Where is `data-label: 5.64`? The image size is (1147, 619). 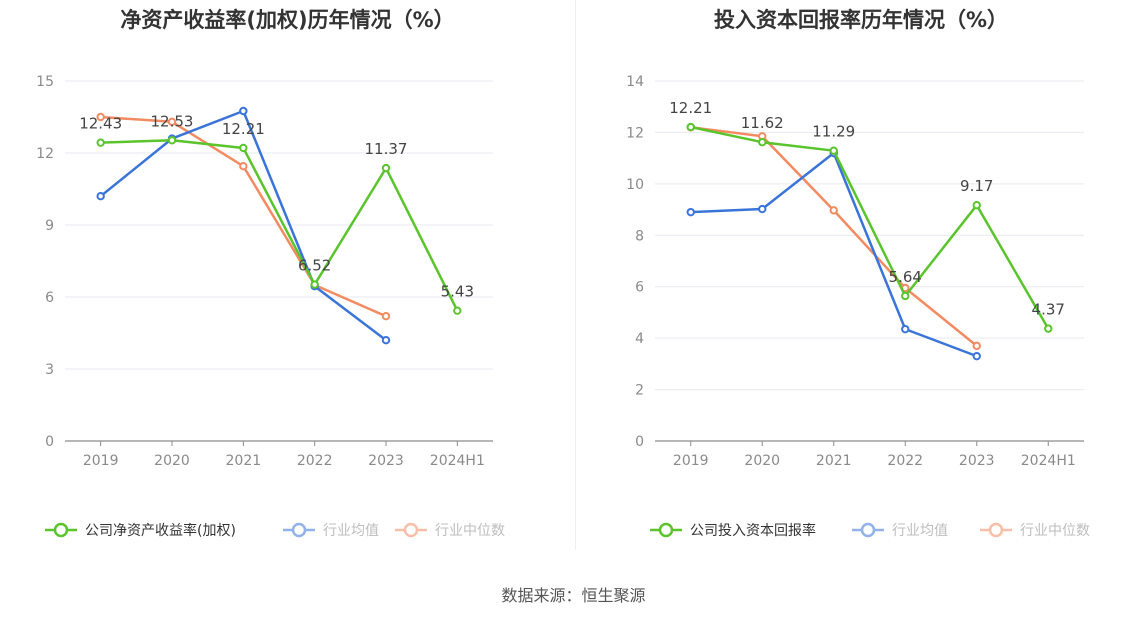
data-label: 5.64 is located at coordinates (905, 277).